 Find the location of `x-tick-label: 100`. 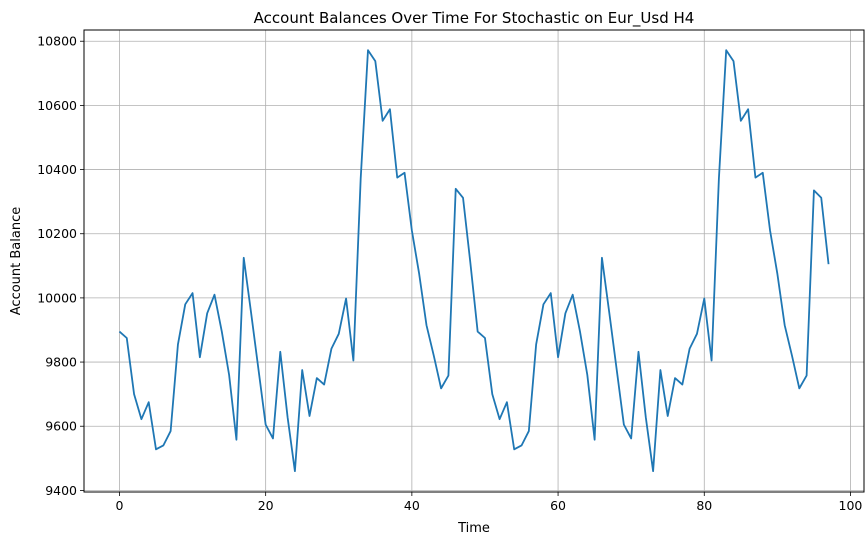

x-tick-label: 100 is located at coordinates (851, 505).